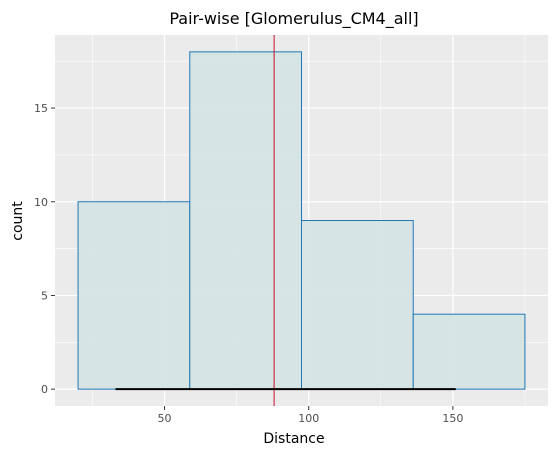  I want to click on x-axis-ticks: 50 100 150, so click(310, 415).